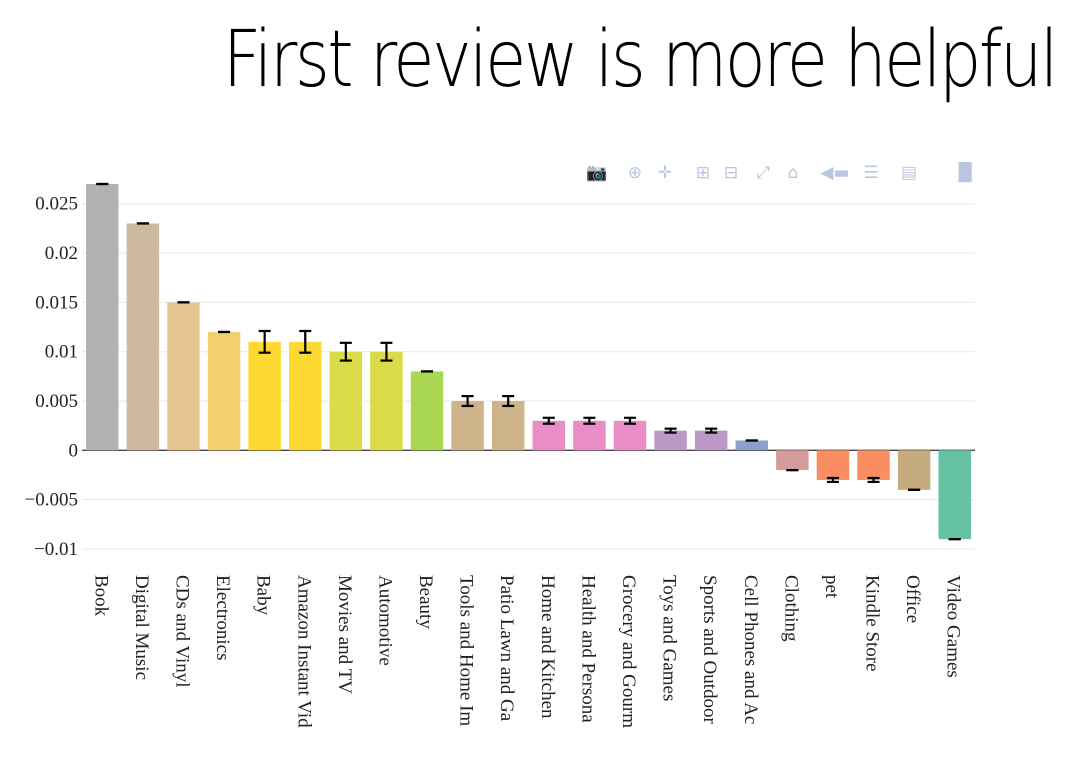 This screenshot has height=768, width=1080. What do you see at coordinates (731, 173) in the screenshot?
I see `zoom-out-icon: ⊟` at bounding box center [731, 173].